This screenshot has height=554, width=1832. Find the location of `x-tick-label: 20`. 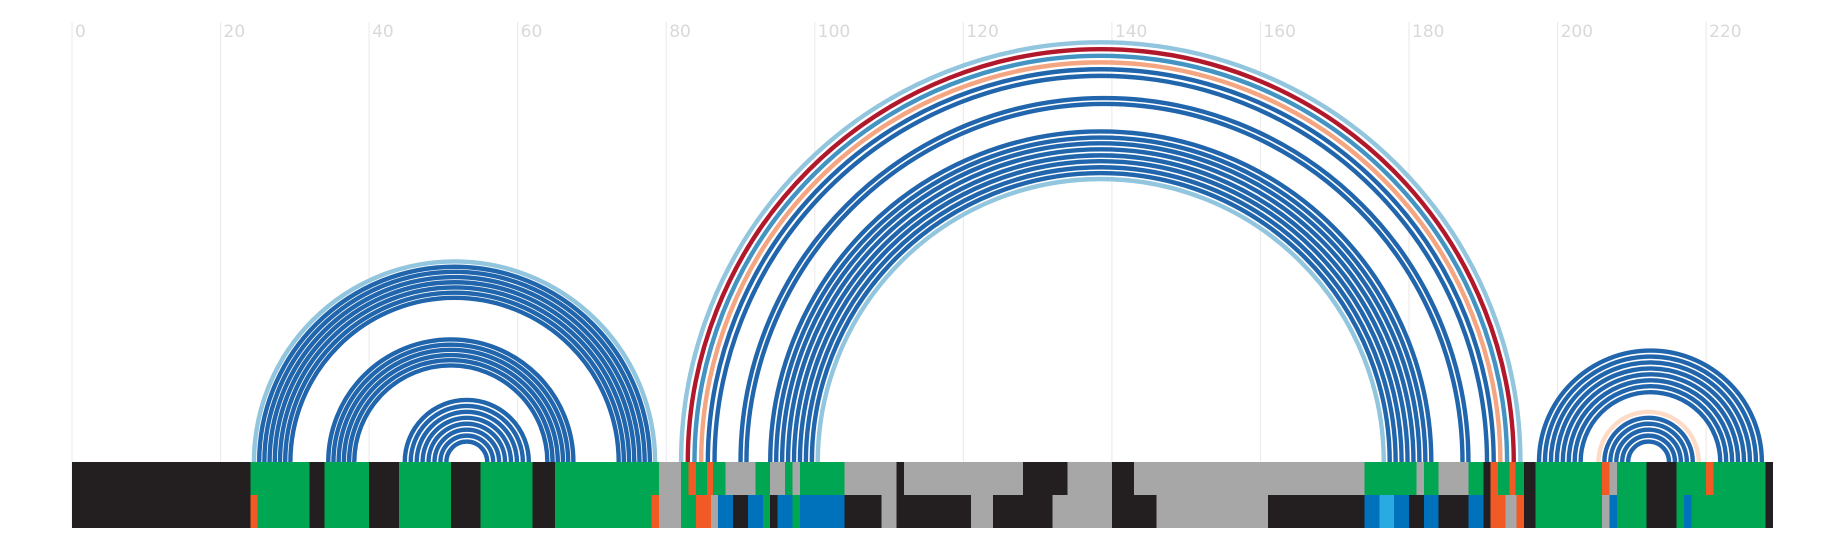

x-tick-label: 20 is located at coordinates (235, 32).